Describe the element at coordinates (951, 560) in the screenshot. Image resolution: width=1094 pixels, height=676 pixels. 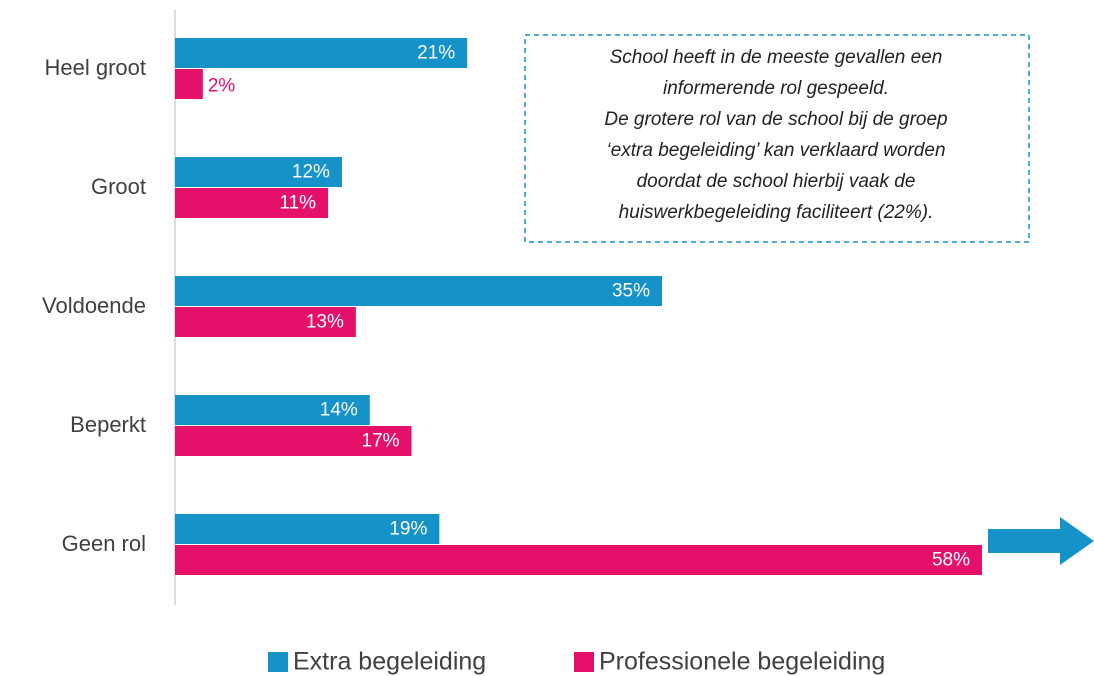
I see `value-label: 58%` at that location.